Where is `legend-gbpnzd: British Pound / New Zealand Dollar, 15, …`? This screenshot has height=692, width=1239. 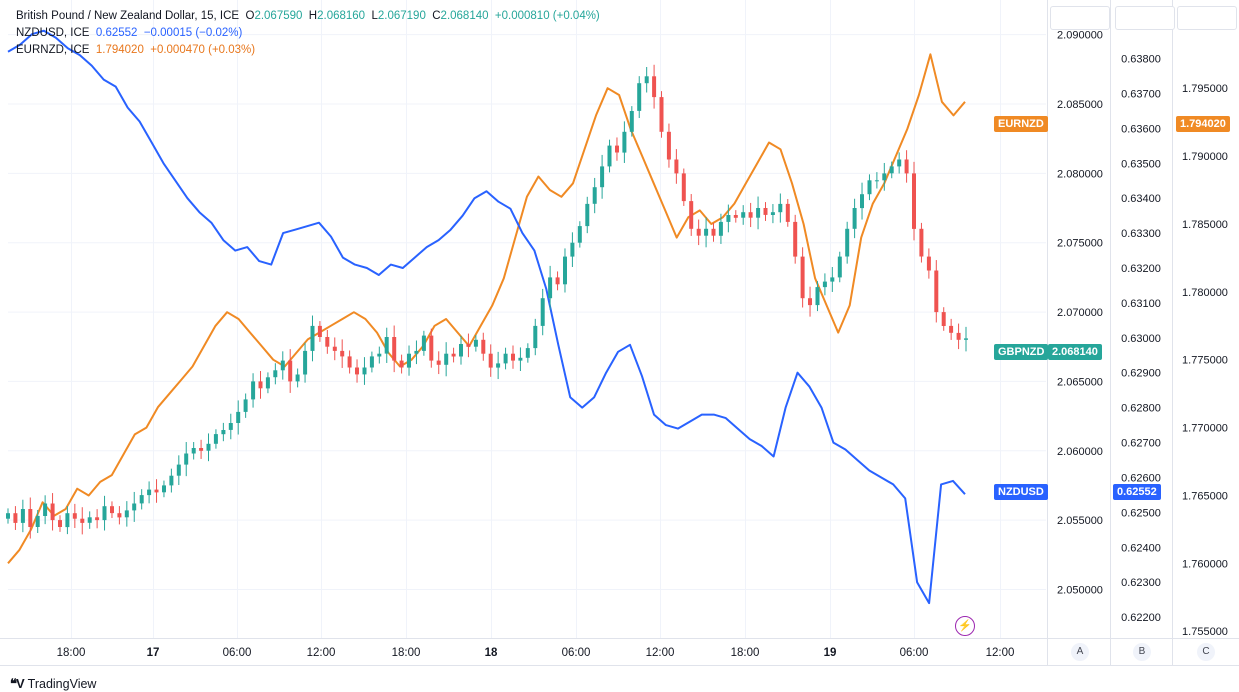 legend-gbpnzd: British Pound / New Zealand Dollar, 15, … is located at coordinates (308, 16).